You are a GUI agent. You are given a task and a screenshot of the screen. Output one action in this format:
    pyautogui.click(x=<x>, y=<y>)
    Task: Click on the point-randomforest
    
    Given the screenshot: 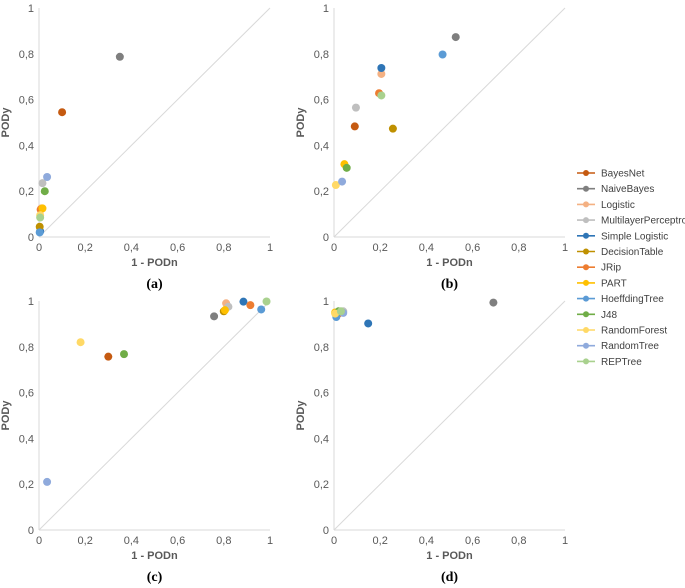 What is the action you would take?
    pyautogui.click(x=335, y=185)
    